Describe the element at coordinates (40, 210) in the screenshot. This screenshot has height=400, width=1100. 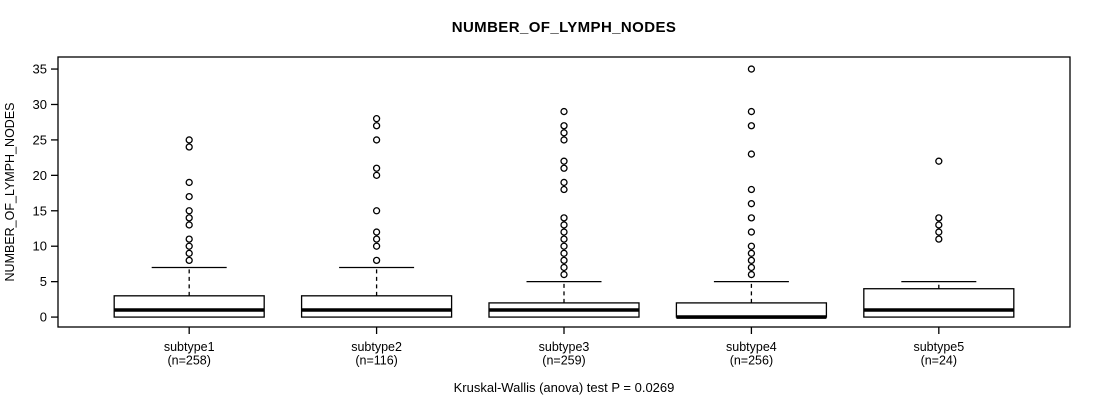
I see `y-tick-label: 15` at that location.